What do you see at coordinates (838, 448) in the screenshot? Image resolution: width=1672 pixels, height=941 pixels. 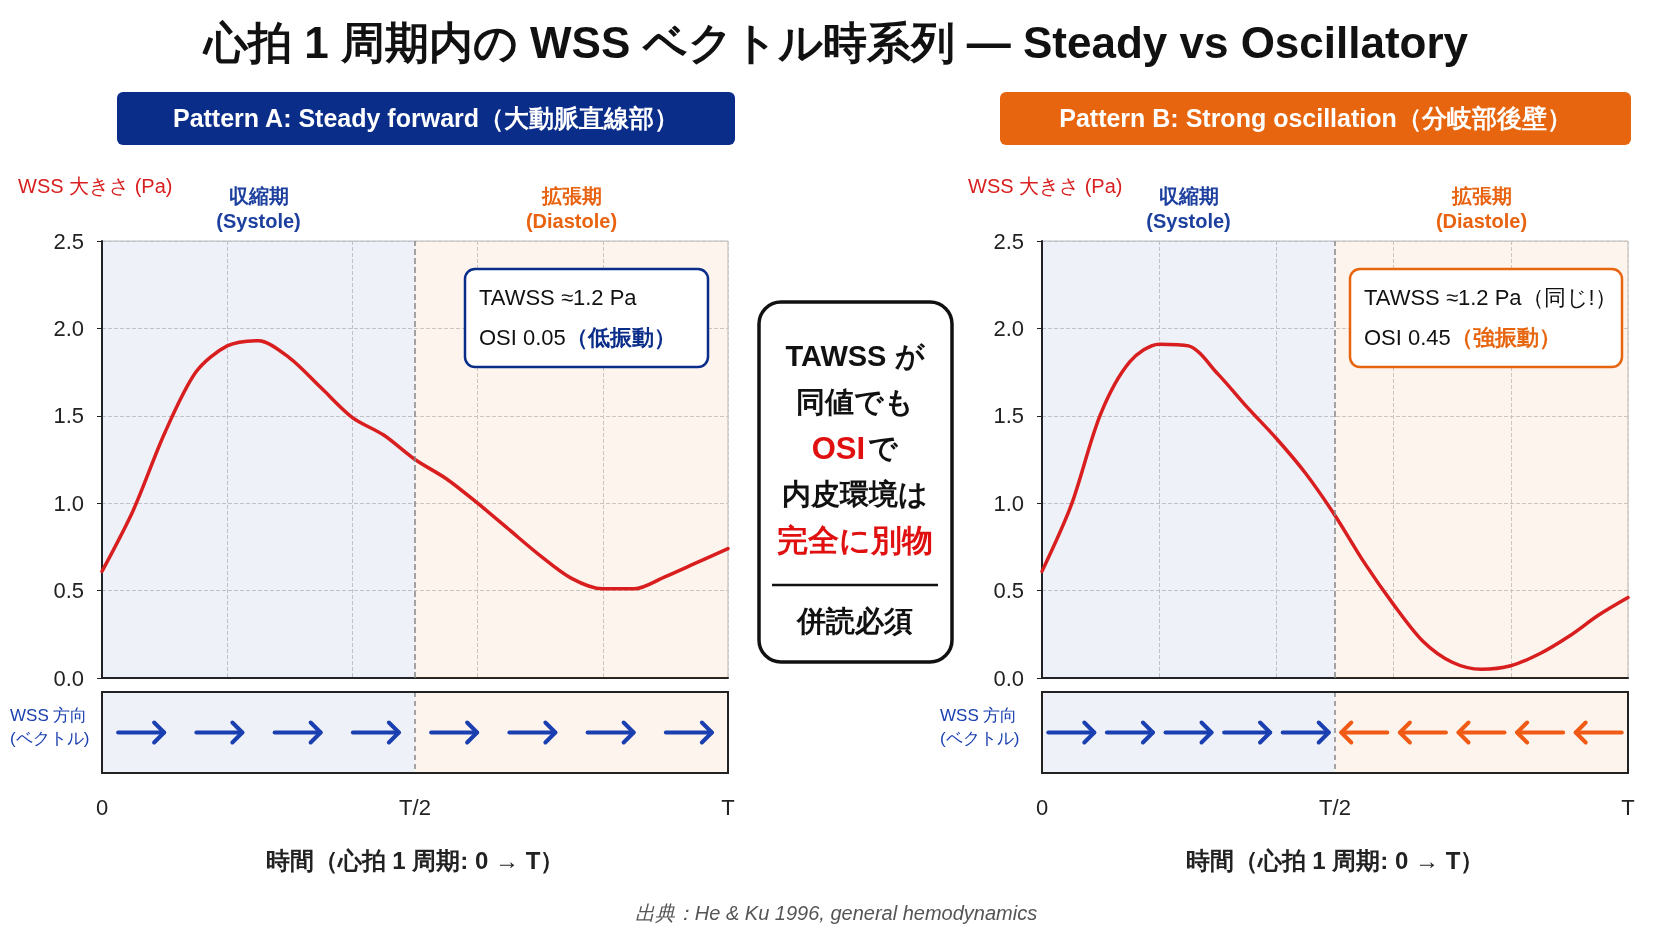 I see `text: OSI` at bounding box center [838, 448].